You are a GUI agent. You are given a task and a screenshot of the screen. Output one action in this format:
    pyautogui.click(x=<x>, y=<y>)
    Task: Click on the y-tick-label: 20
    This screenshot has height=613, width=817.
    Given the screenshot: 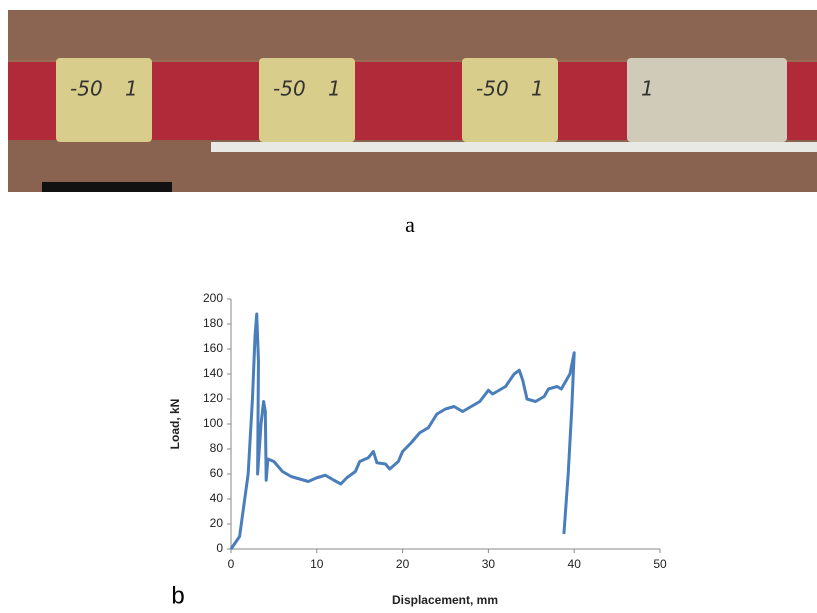 What is the action you would take?
    pyautogui.click(x=217, y=523)
    